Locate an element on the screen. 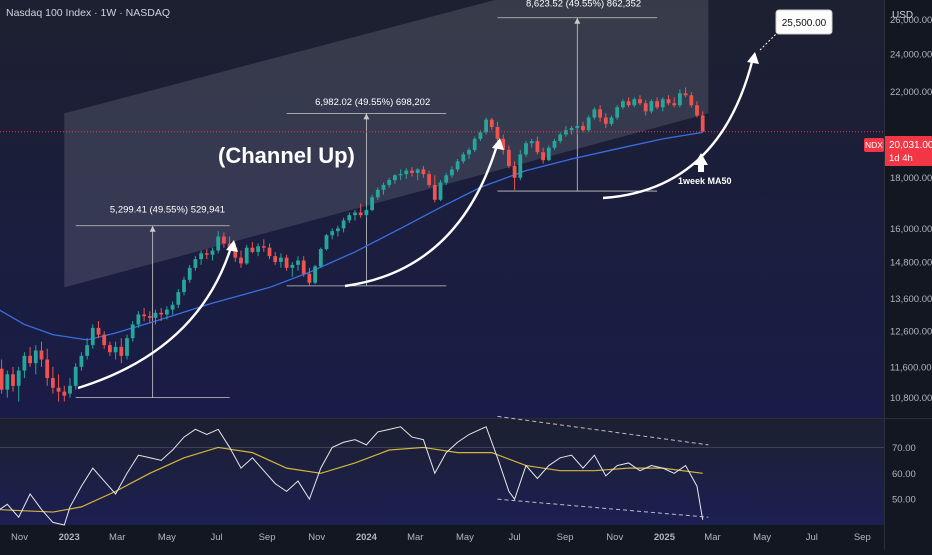 This screenshot has width=932, height=555. symbol-title: Nasdaq 100 Index · 1W · NASDAQ is located at coordinates (88, 13).